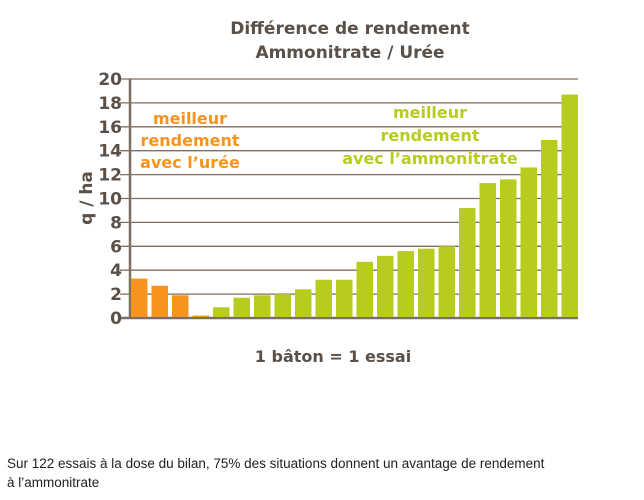 The height and width of the screenshot is (500, 644). What do you see at coordinates (116, 271) in the screenshot?
I see `y-tick-label: 4` at bounding box center [116, 271].